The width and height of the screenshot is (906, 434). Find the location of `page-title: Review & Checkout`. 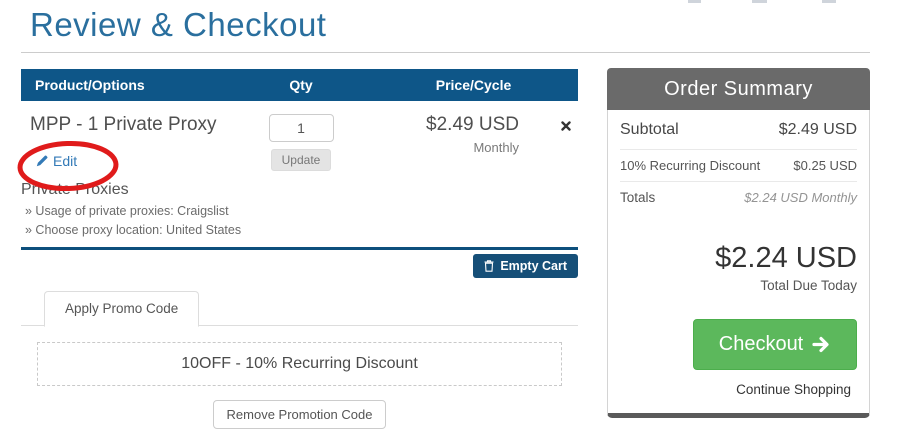

page-title: Review & Checkout is located at coordinates (178, 24).